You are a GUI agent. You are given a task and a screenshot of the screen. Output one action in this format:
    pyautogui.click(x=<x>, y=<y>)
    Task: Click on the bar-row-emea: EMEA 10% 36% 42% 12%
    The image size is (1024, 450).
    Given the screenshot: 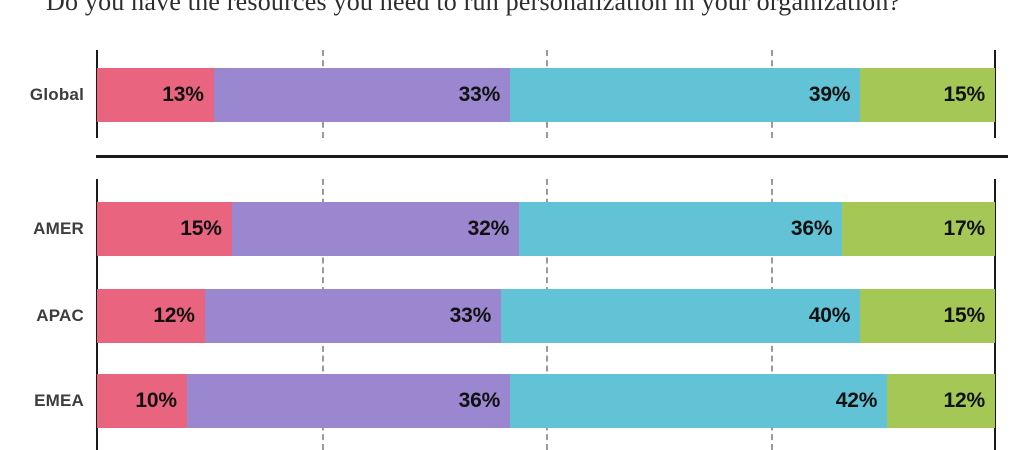 What is the action you would take?
    pyautogui.click(x=514, y=401)
    